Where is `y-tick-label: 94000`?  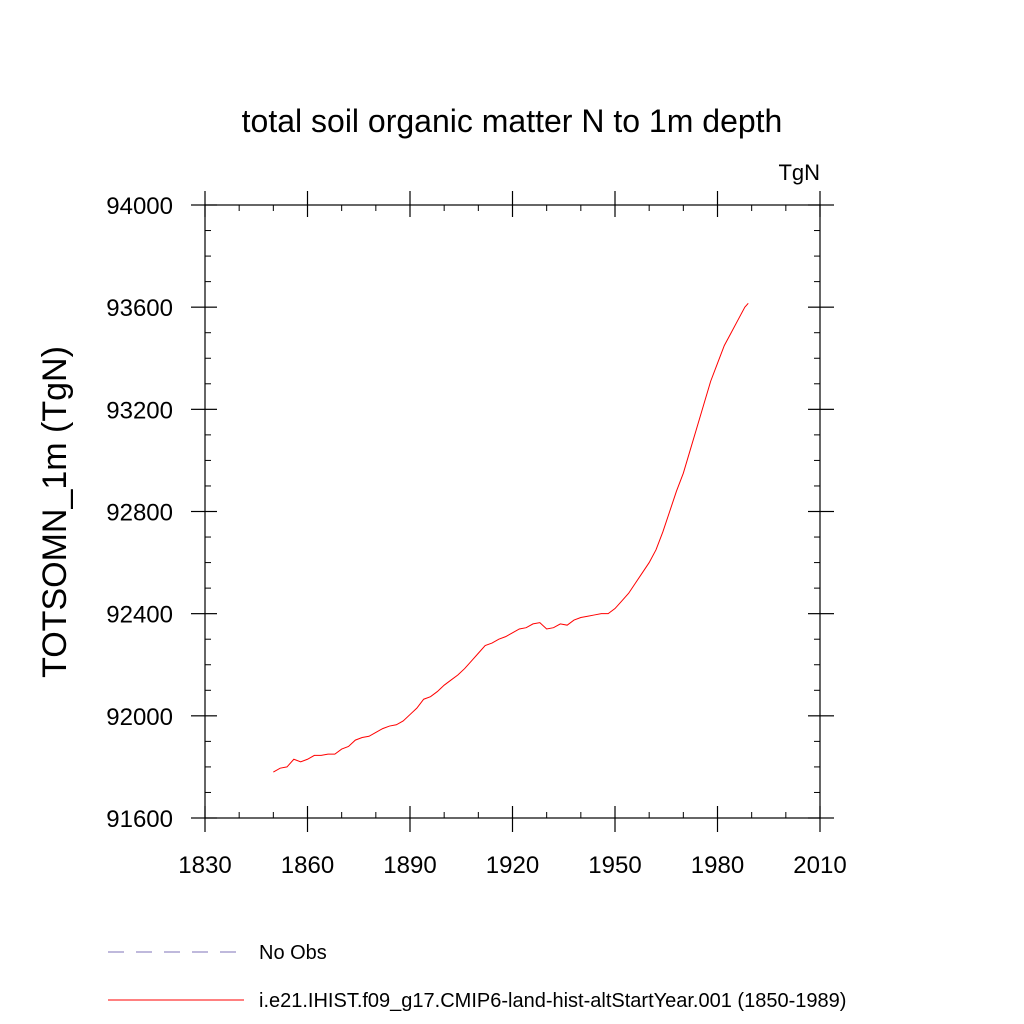 y-tick-label: 94000 is located at coordinates (139, 206).